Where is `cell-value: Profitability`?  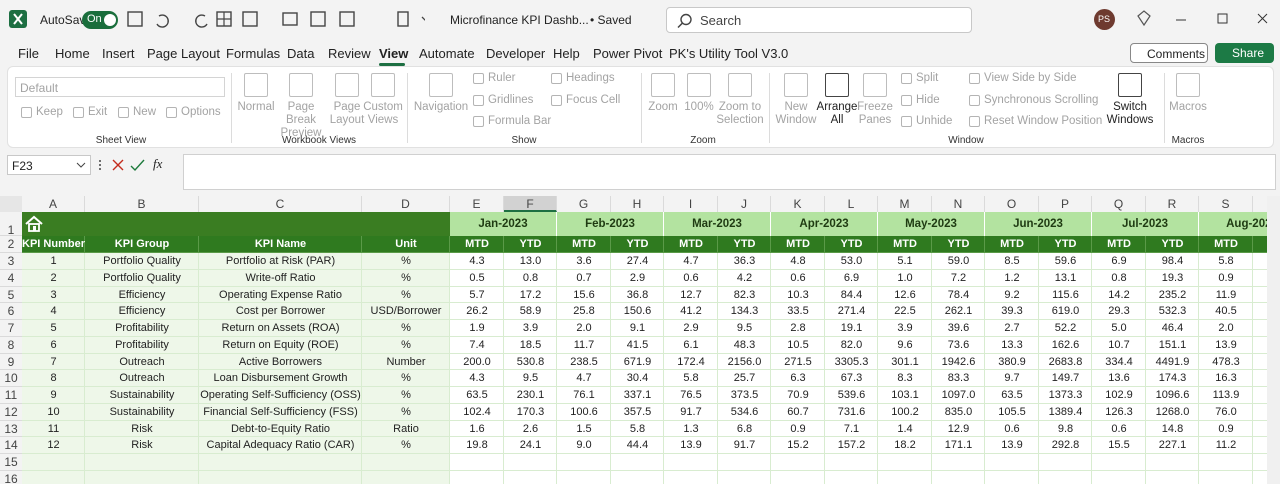
cell-value: Profitability is located at coordinates (142, 344).